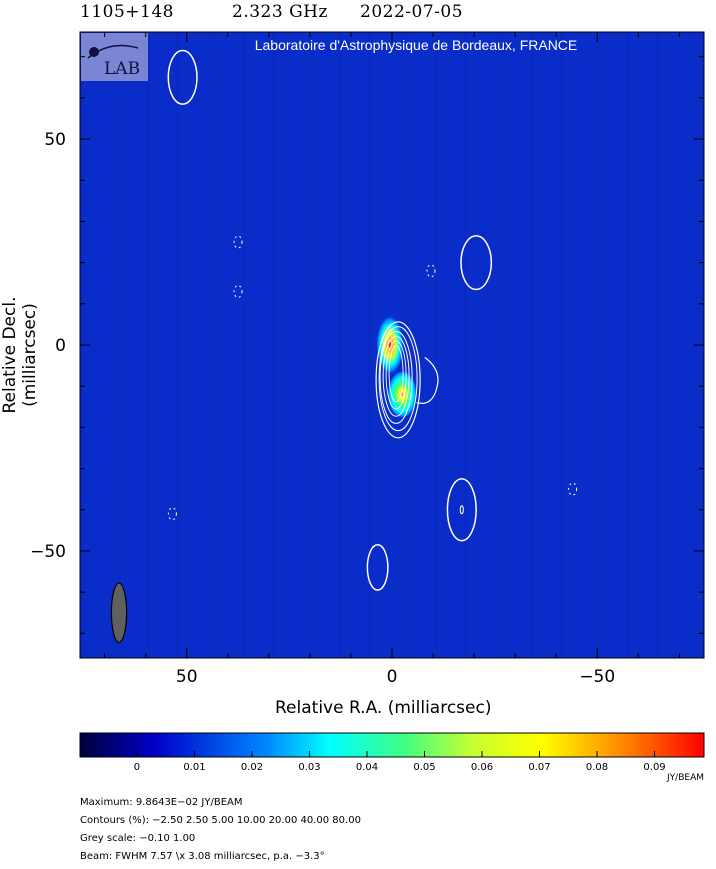 The height and width of the screenshot is (869, 716). What do you see at coordinates (597, 767) in the screenshot?
I see `colorbar-tick-label: 0.08` at bounding box center [597, 767].